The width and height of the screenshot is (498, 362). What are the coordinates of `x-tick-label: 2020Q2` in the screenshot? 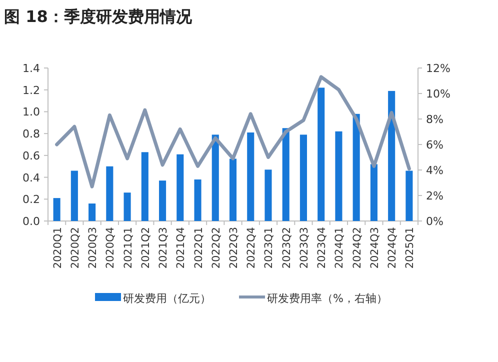 It's located at (75, 248).